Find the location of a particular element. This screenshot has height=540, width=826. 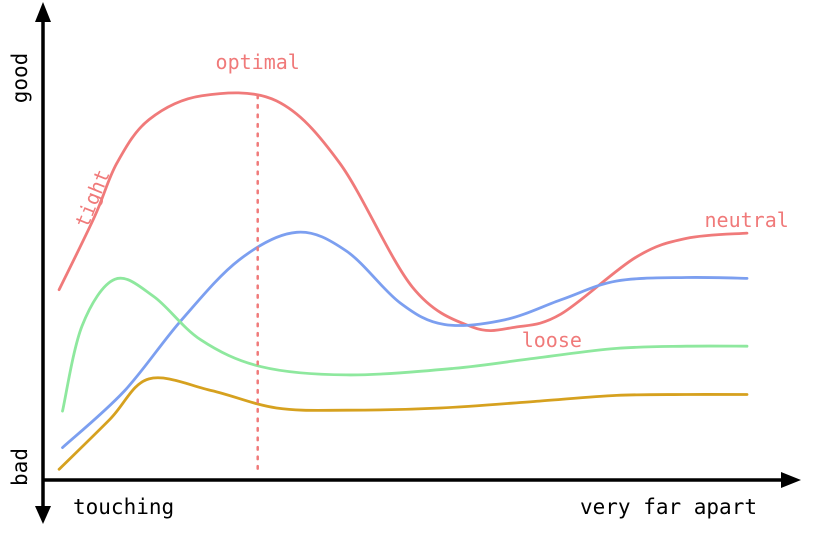

x-label-left: touching is located at coordinates (123, 507).